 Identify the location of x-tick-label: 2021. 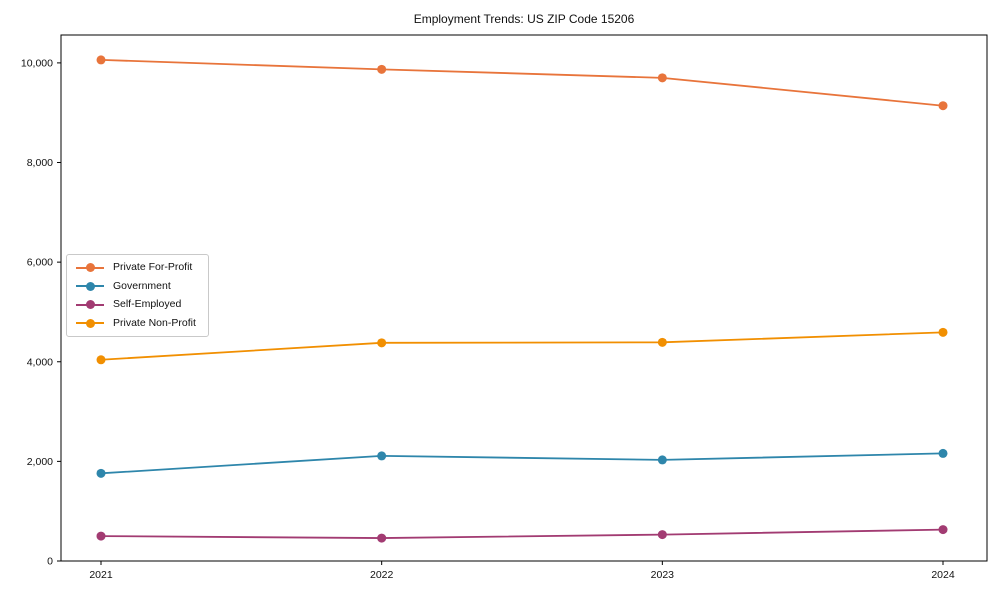
(101, 575).